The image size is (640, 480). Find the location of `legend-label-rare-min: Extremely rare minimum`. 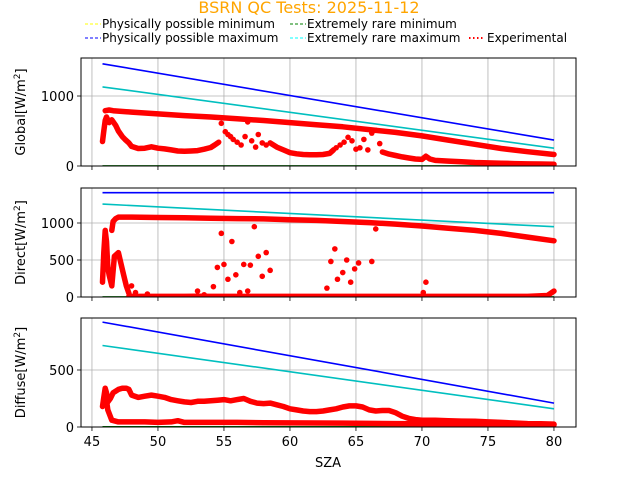

legend-label-rare-min: Extremely rare minimum is located at coordinates (382, 24).